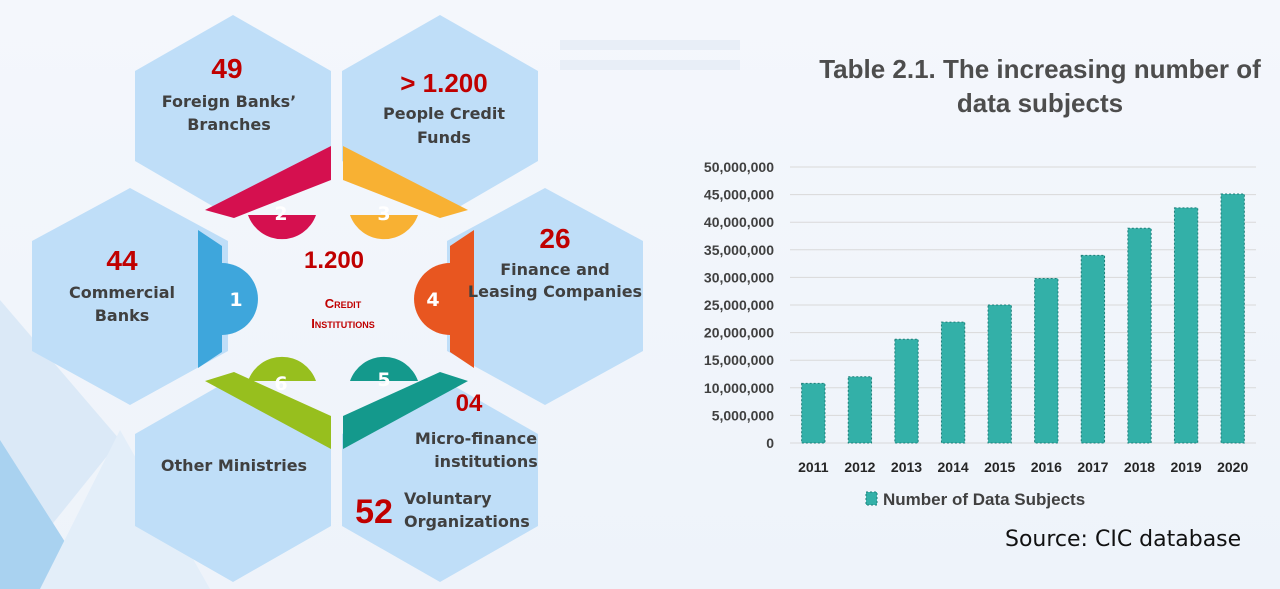 The width and height of the screenshot is (1280, 589). Describe the element at coordinates (122, 292) in the screenshot. I see `commercial-banks-label-1: Commercial` at that location.